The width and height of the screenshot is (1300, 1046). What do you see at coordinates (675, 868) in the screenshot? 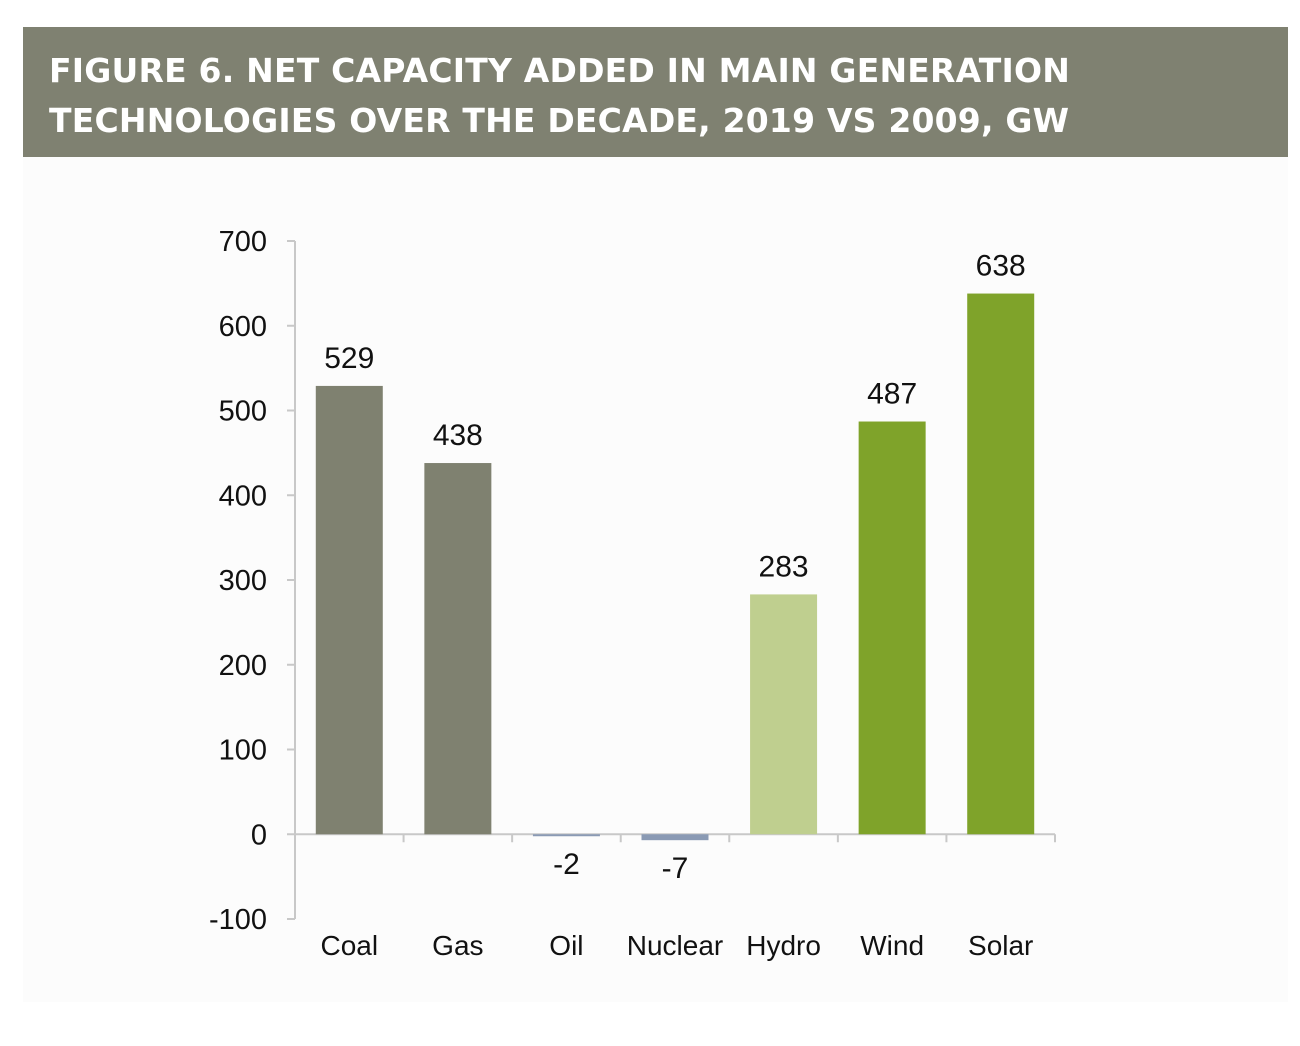
I see `data-label-nuclear: -7` at bounding box center [675, 868].